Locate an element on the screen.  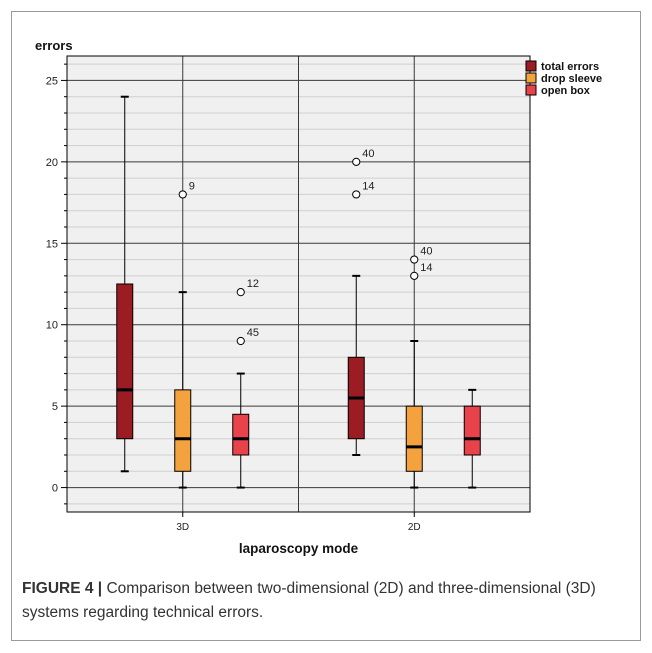
legend-label: drop sleeve is located at coordinates (571, 79).